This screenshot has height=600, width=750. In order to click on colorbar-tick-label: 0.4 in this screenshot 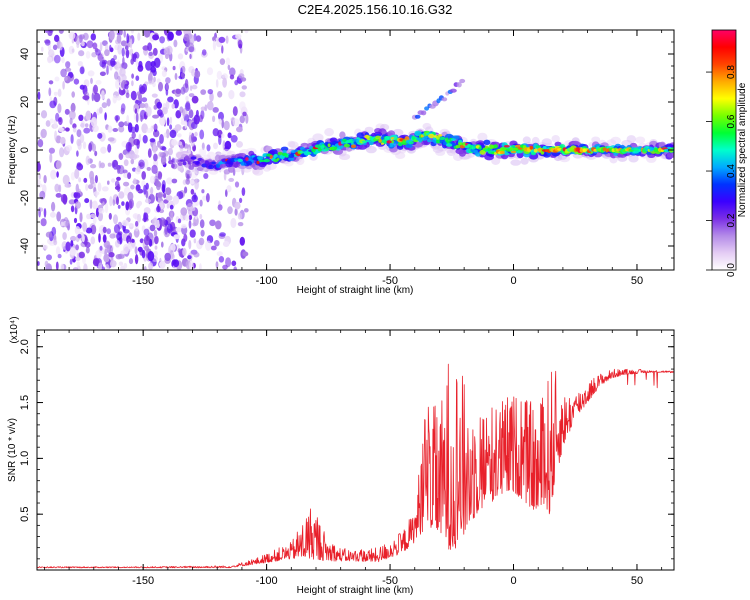, I will do `click(731, 171)`.